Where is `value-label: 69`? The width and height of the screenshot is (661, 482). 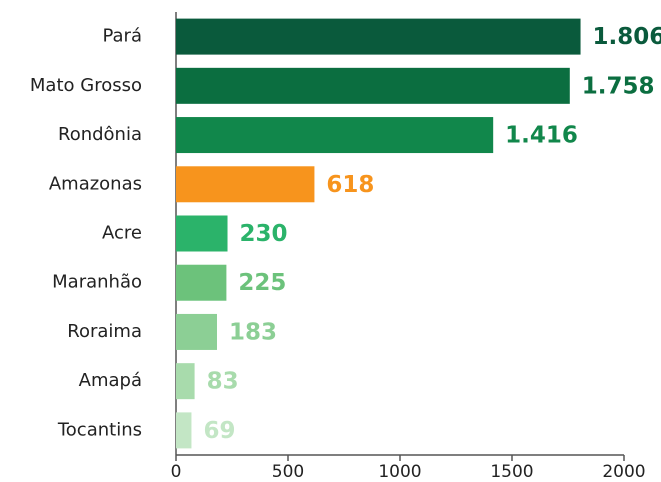 value-label: 69 is located at coordinates (219, 431).